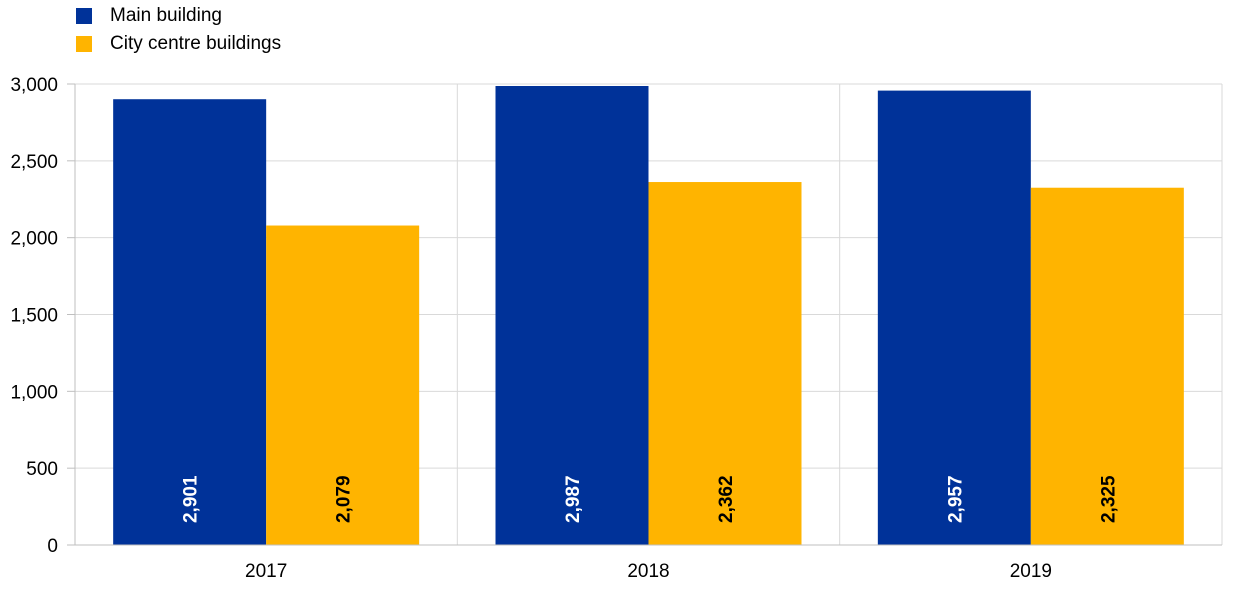 The width and height of the screenshot is (1240, 590). I want to click on y-tick-label: 1,500, so click(34, 316).